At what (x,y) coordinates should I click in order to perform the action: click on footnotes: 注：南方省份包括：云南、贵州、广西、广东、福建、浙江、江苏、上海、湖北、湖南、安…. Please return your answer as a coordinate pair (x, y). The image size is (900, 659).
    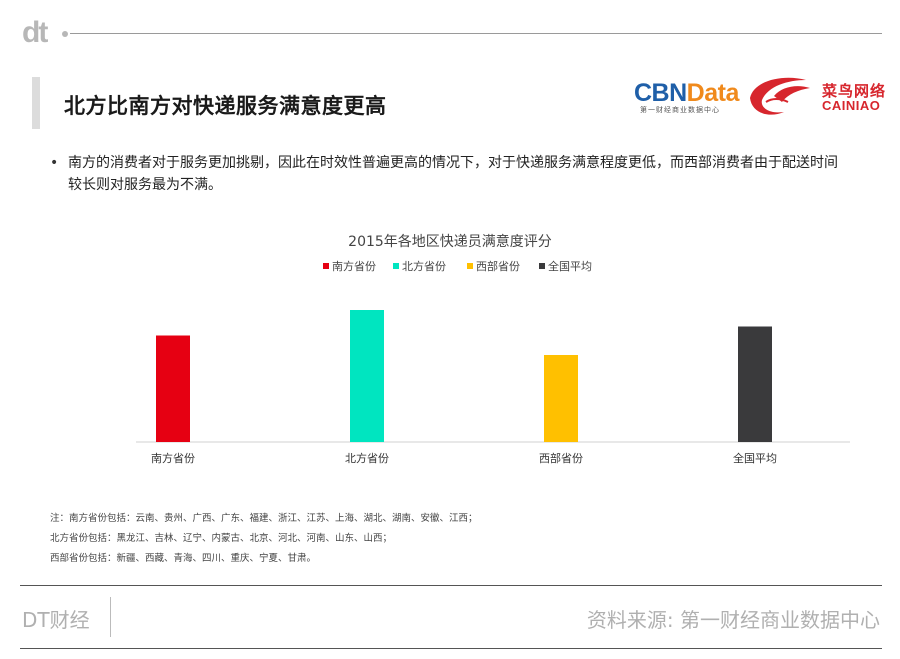
    Looking at the image, I should click on (264, 539).